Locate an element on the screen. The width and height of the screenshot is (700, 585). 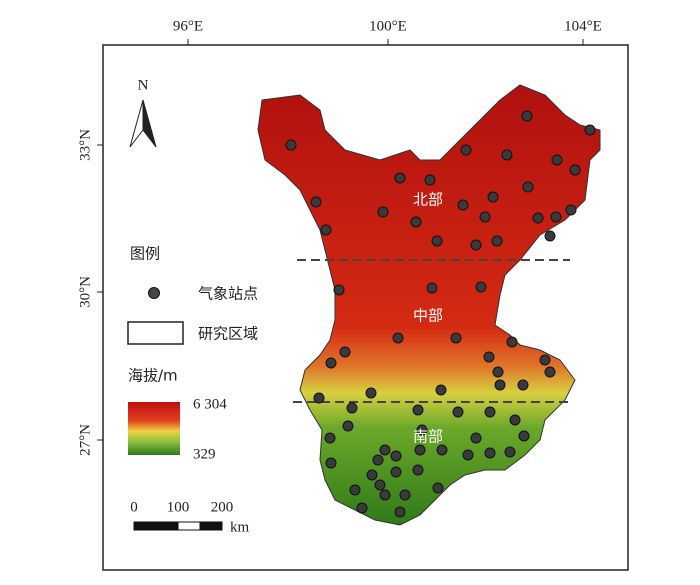
region-label: 中部 is located at coordinates (428, 316).